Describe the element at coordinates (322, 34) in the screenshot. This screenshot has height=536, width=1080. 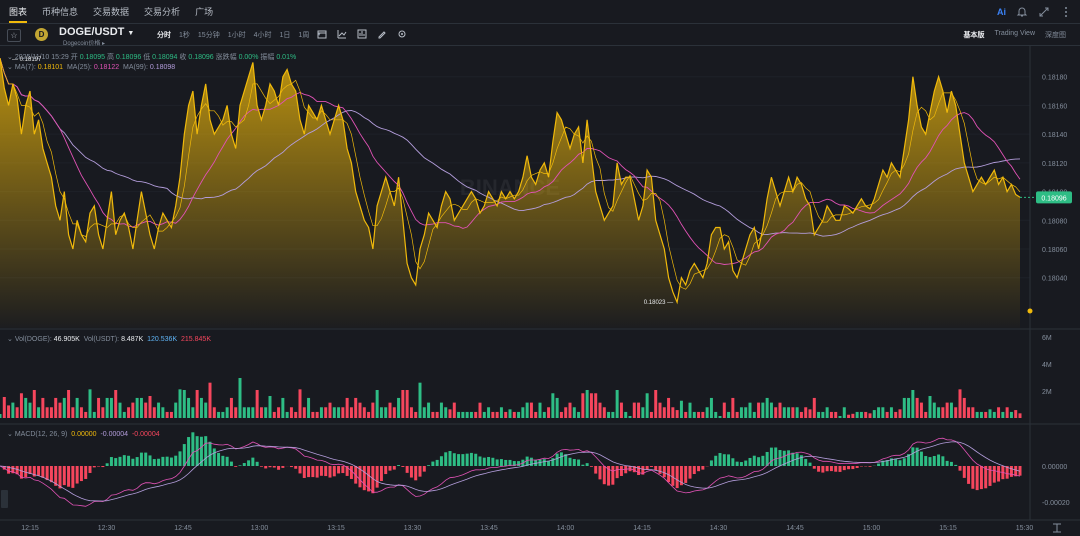
I see `calendar-icon` at that location.